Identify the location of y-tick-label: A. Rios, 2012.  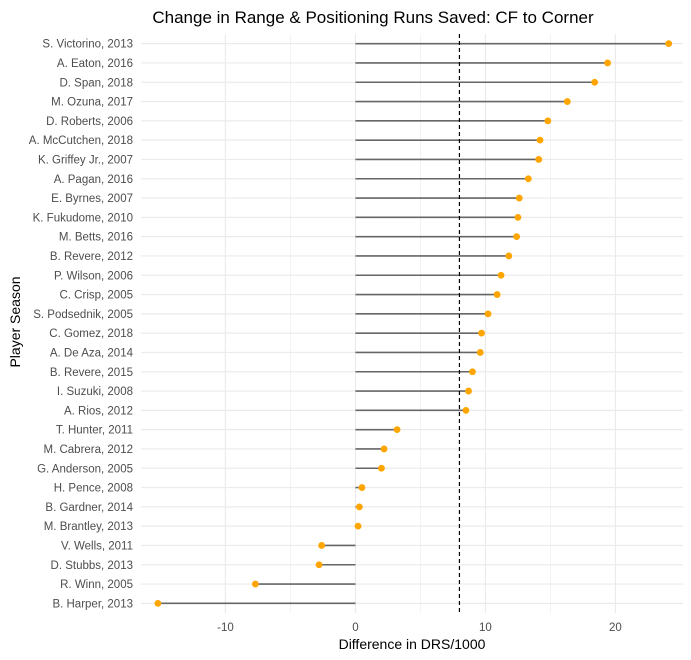
(98, 411).